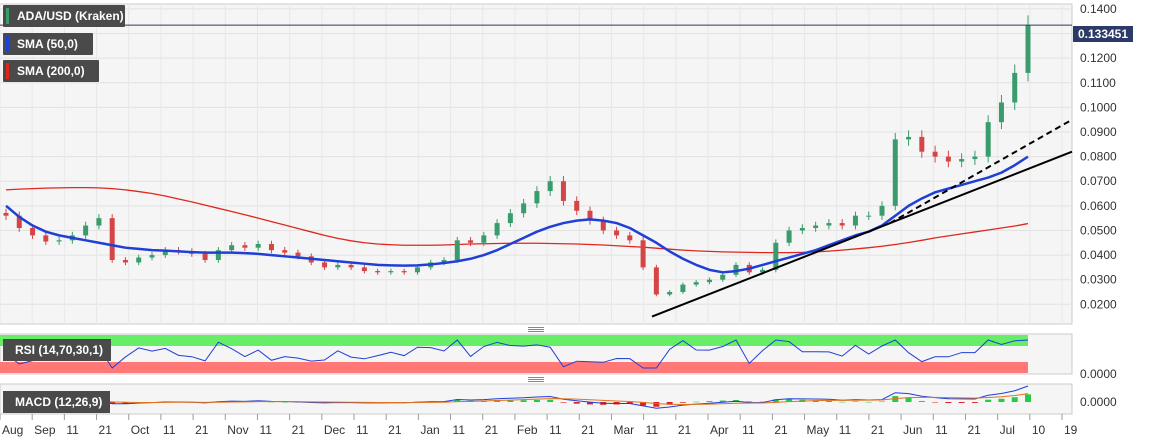 This screenshot has width=1149, height=447. Describe the element at coordinates (57, 402) in the screenshot. I see `macd-legend: MACD (12,26,9)` at that location.